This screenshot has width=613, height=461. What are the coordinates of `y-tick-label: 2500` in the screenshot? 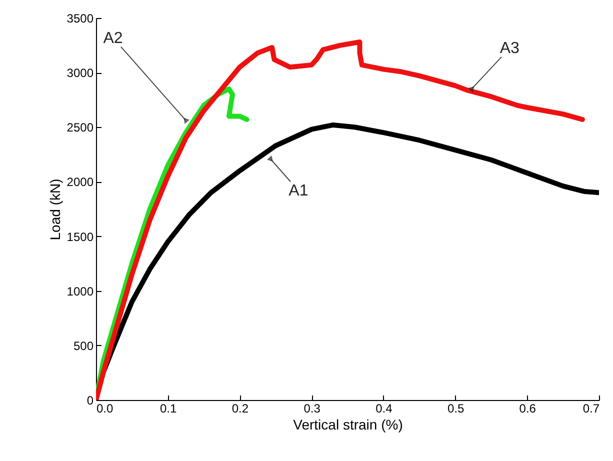 It's located at (80, 127).